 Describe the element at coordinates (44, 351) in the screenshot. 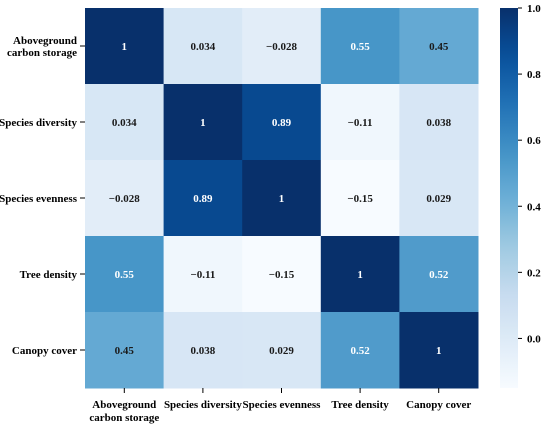

I see `row-label: Canopy cover` at that location.